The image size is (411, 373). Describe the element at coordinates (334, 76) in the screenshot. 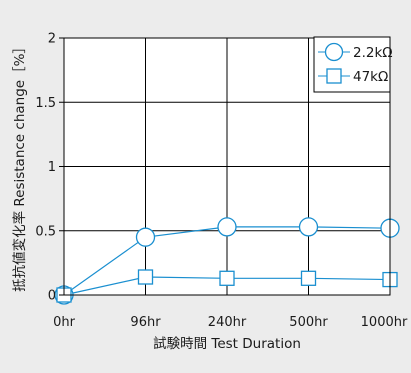

I see `legend-square-marker` at that location.